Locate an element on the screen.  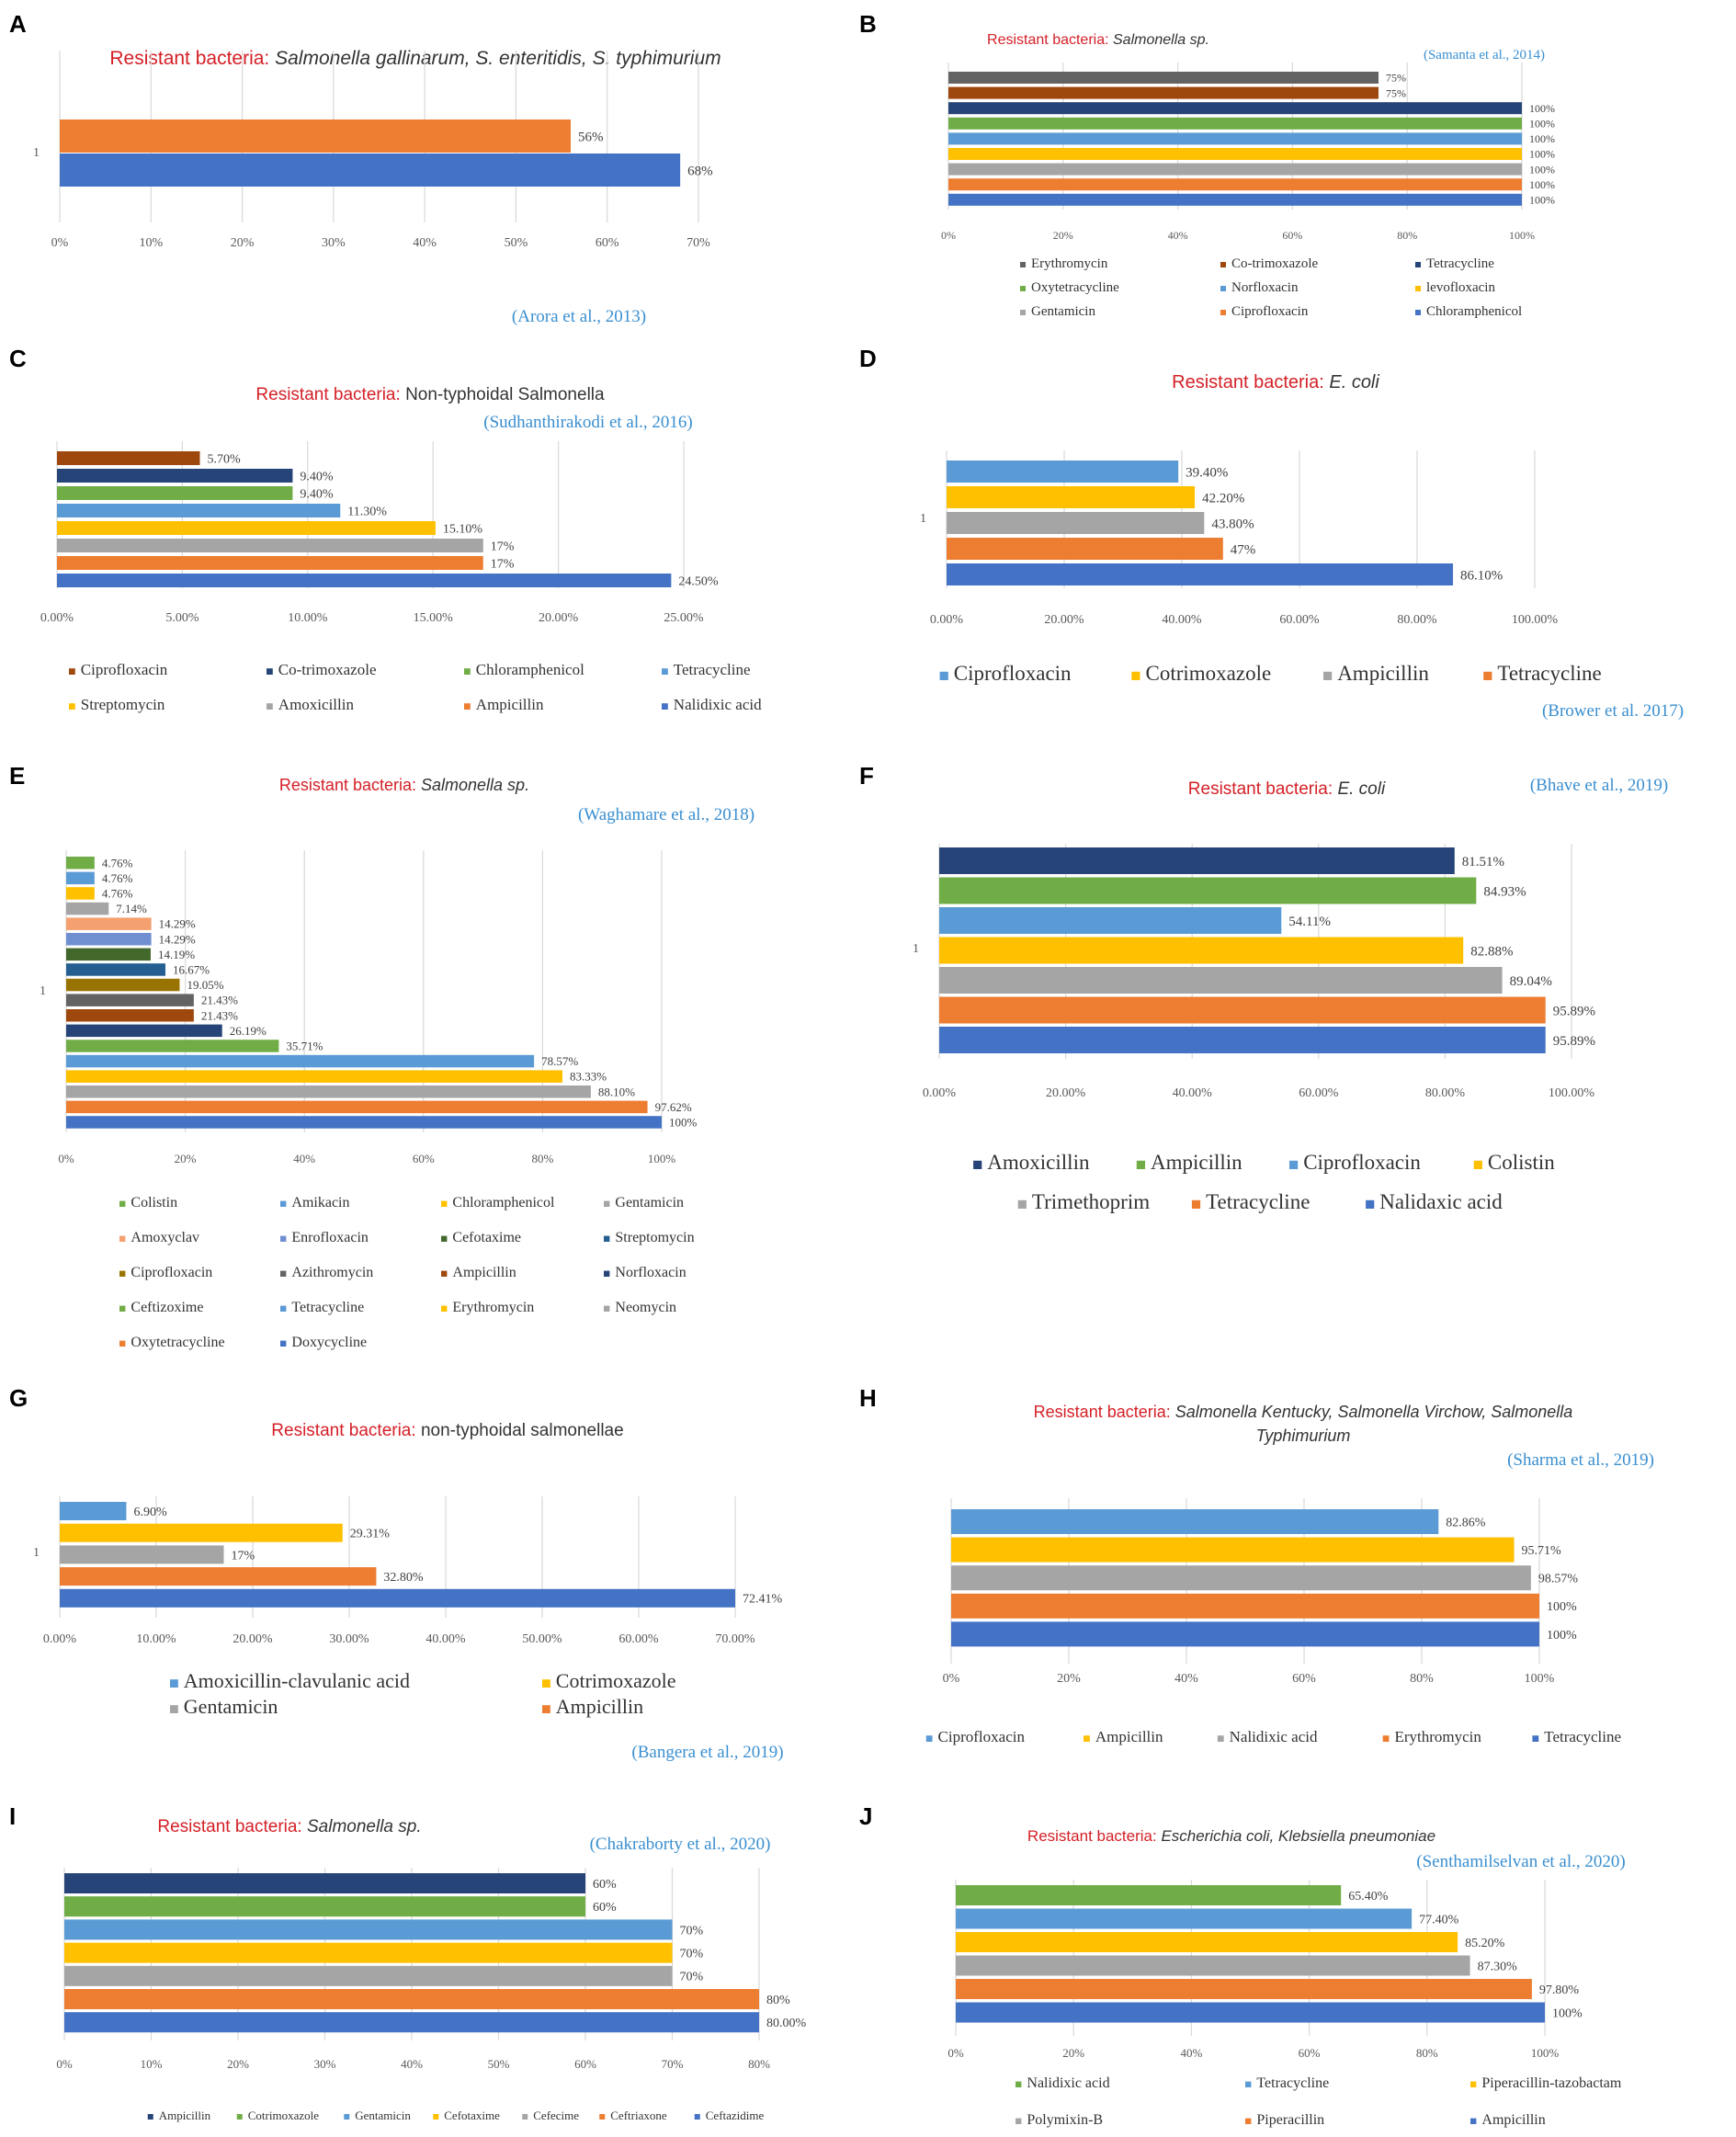
data-label: 43.80% is located at coordinates (1232, 524).